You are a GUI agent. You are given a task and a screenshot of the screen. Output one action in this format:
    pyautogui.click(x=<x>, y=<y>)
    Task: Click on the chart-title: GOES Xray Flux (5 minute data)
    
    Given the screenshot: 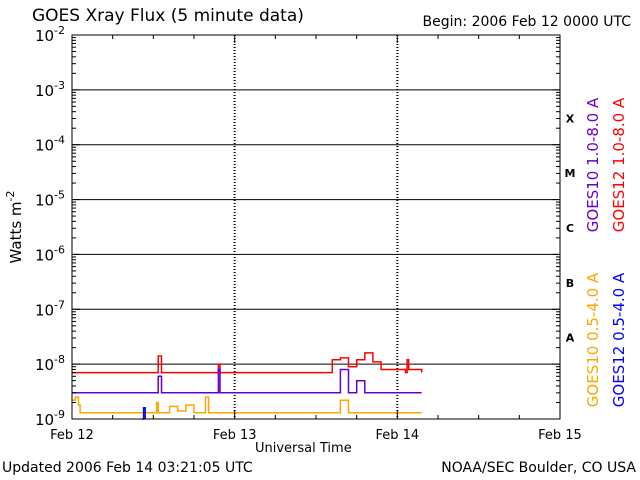 What is the action you would take?
    pyautogui.click(x=168, y=16)
    